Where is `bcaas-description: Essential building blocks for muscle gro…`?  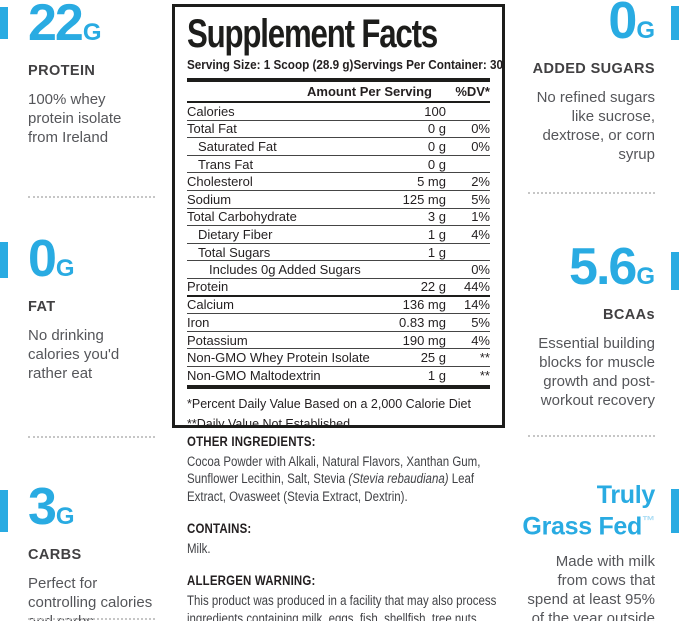 bcaas-description: Essential building blocks for muscle gro… is located at coordinates (596, 372).